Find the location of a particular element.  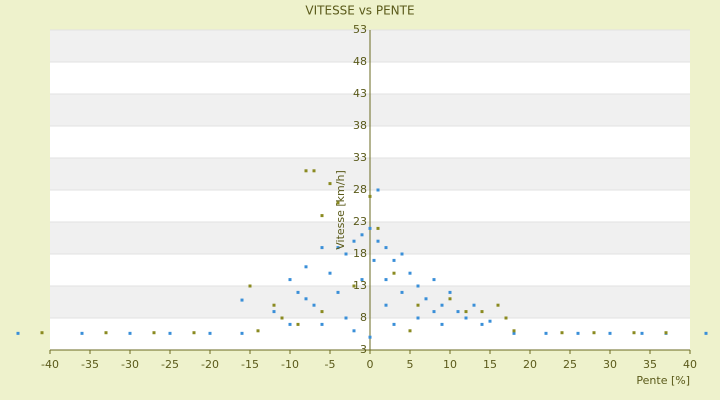

y-tick-label: 18 is located at coordinates (360, 253).